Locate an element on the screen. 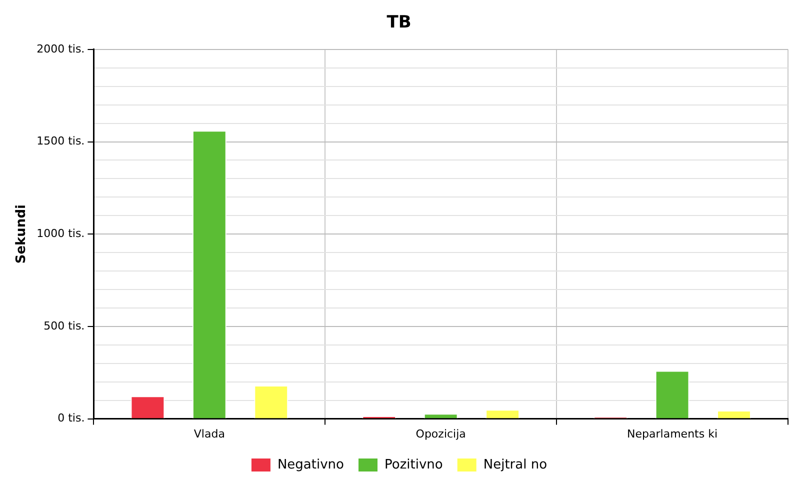 This screenshot has height=492, width=800. y-tick-label: 2000 tis. is located at coordinates (60, 49).